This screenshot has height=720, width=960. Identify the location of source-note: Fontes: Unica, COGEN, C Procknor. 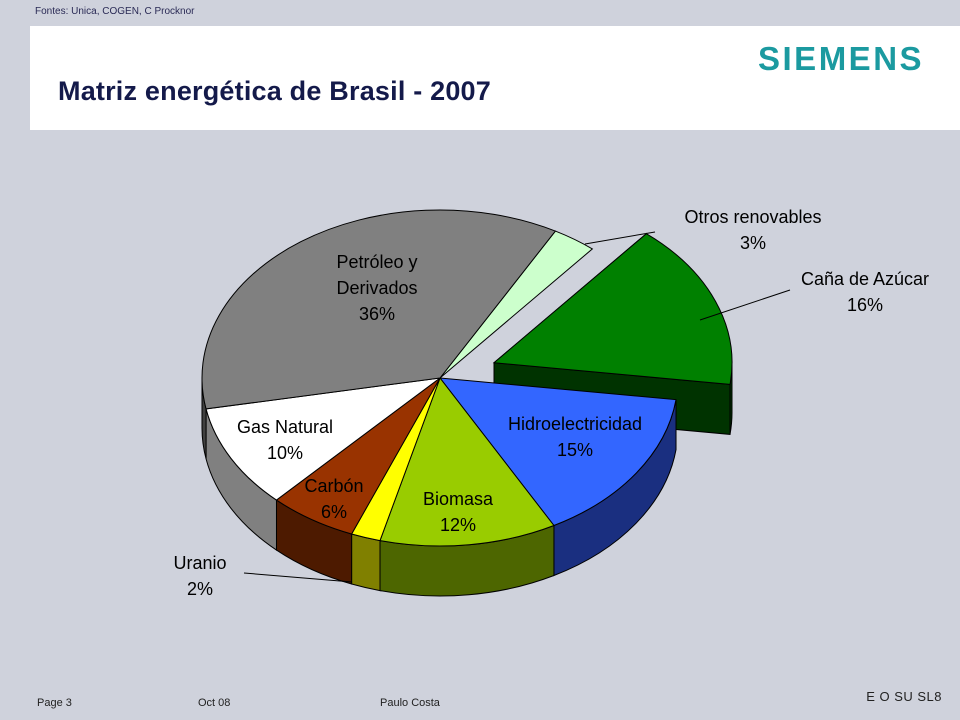
(115, 11).